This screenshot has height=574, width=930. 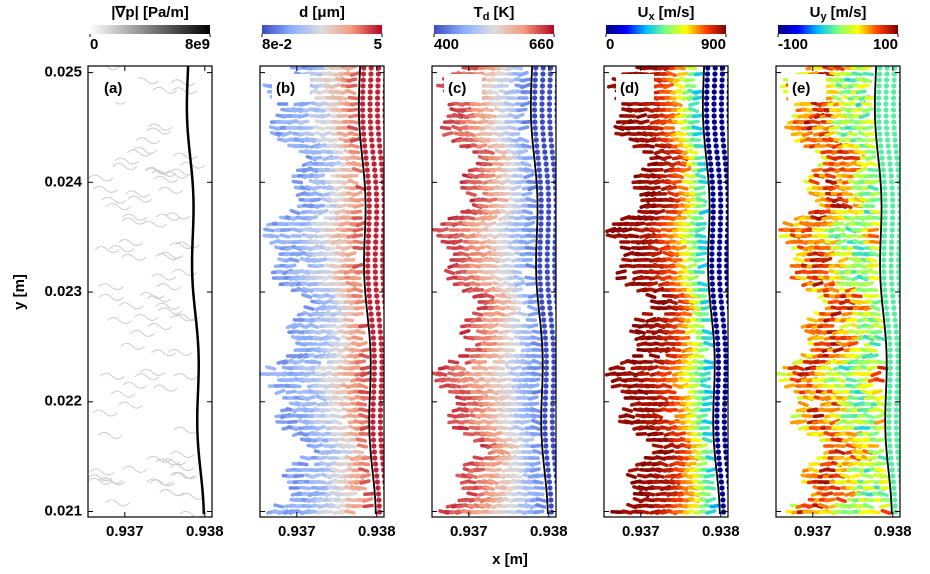 What do you see at coordinates (494, 13) in the screenshot?
I see `colorbar-title: Td[K]` at bounding box center [494, 13].